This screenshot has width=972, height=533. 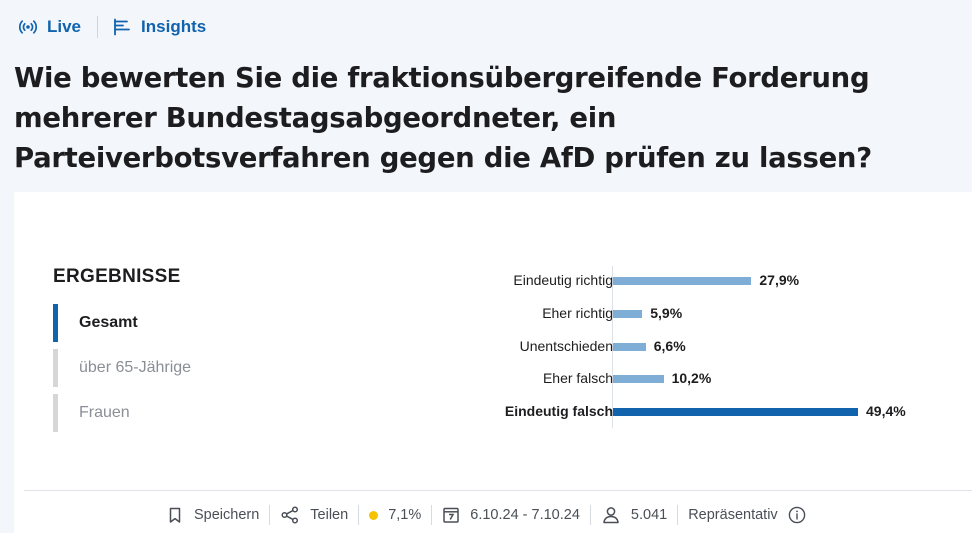 I want to click on bar-value-label: 10,2%, so click(x=691, y=378).